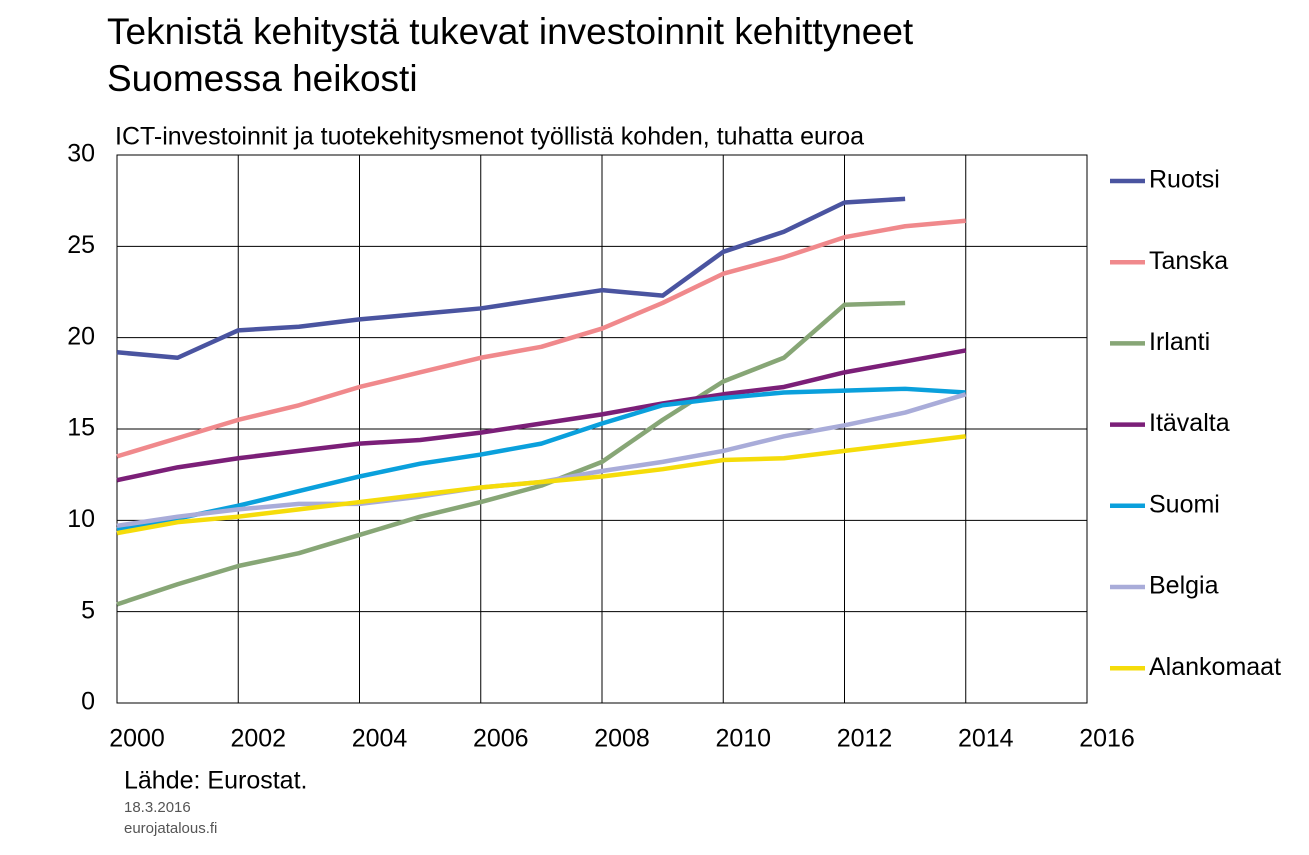 This screenshot has width=1309, height=855. What do you see at coordinates (81, 428) in the screenshot?
I see `y-tick-label: 15` at bounding box center [81, 428].